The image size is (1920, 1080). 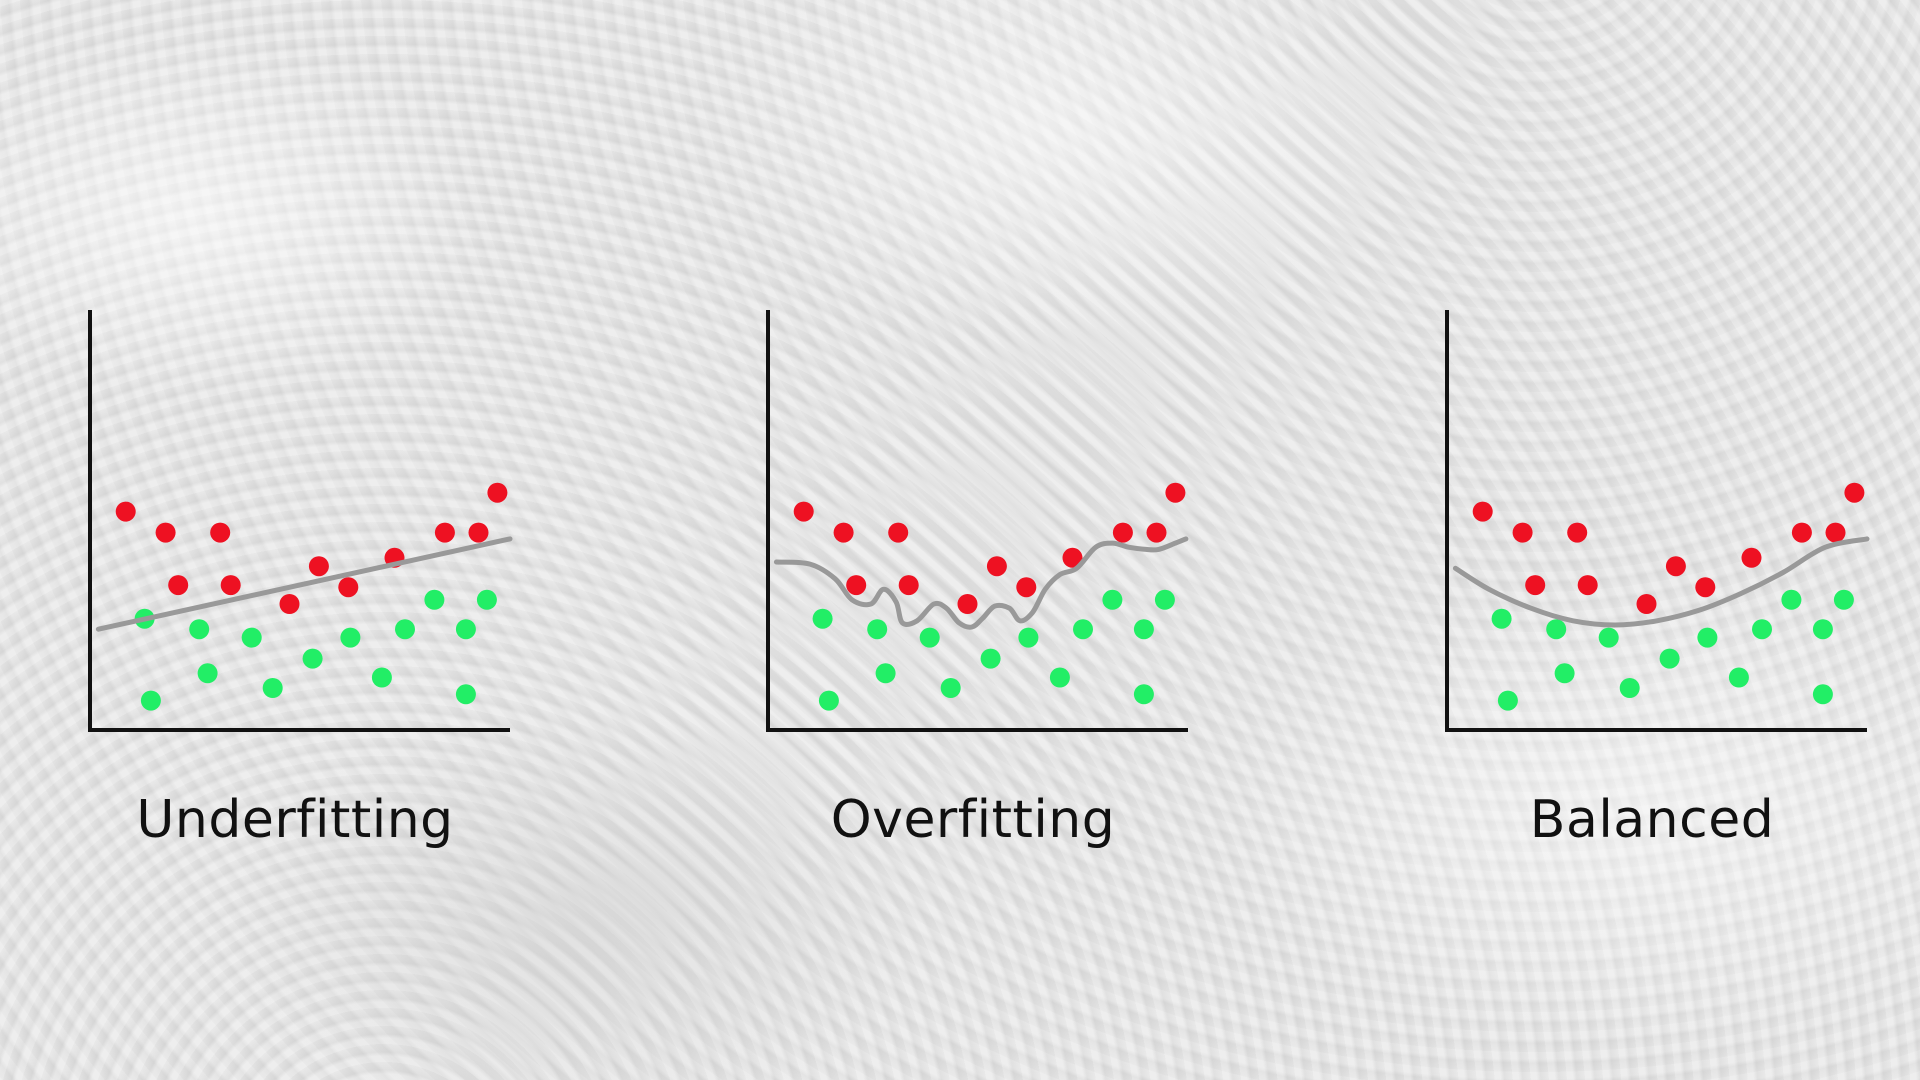 I want to click on underfitting-label: Underfitting, so click(x=295, y=820).